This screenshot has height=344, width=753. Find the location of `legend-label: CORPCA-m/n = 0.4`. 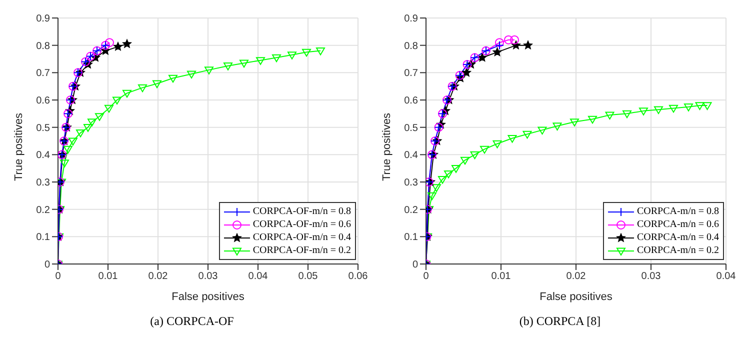

legend-label: CORPCA-m/n = 0.4 is located at coordinates (677, 237).